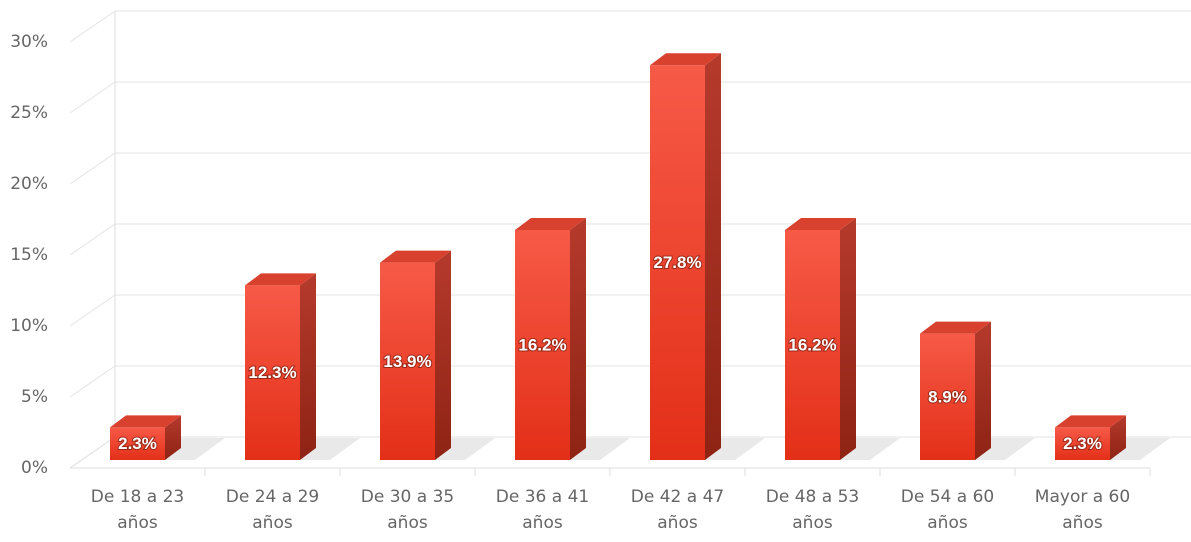  What do you see at coordinates (812, 510) in the screenshot?
I see `x-tick-label: De 48 a 53 años` at bounding box center [812, 510].